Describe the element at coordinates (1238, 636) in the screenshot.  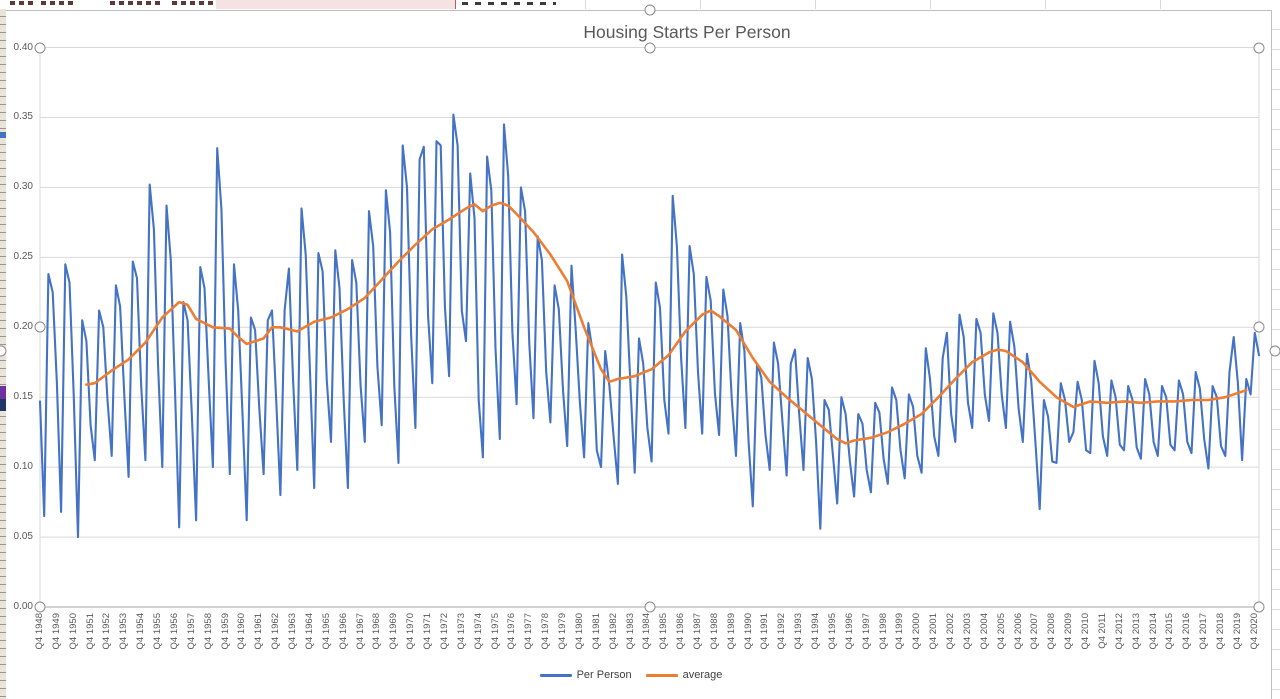
I see `x-tick-label: Q4 2019` at that location.